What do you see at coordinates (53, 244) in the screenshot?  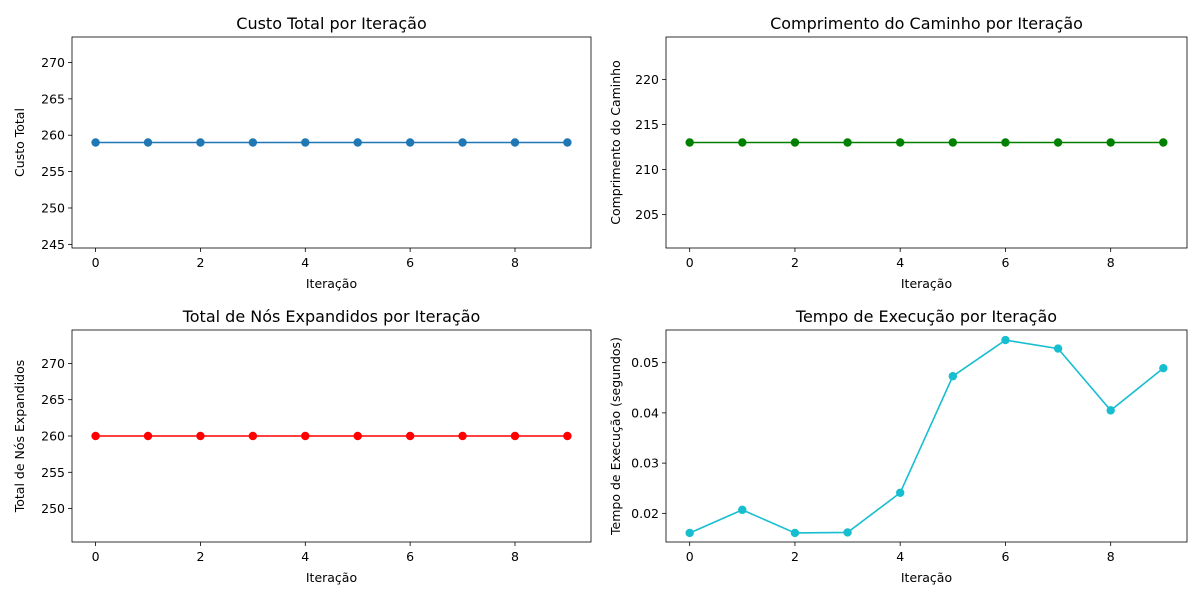 I see `y-tick-label: 245` at bounding box center [53, 244].